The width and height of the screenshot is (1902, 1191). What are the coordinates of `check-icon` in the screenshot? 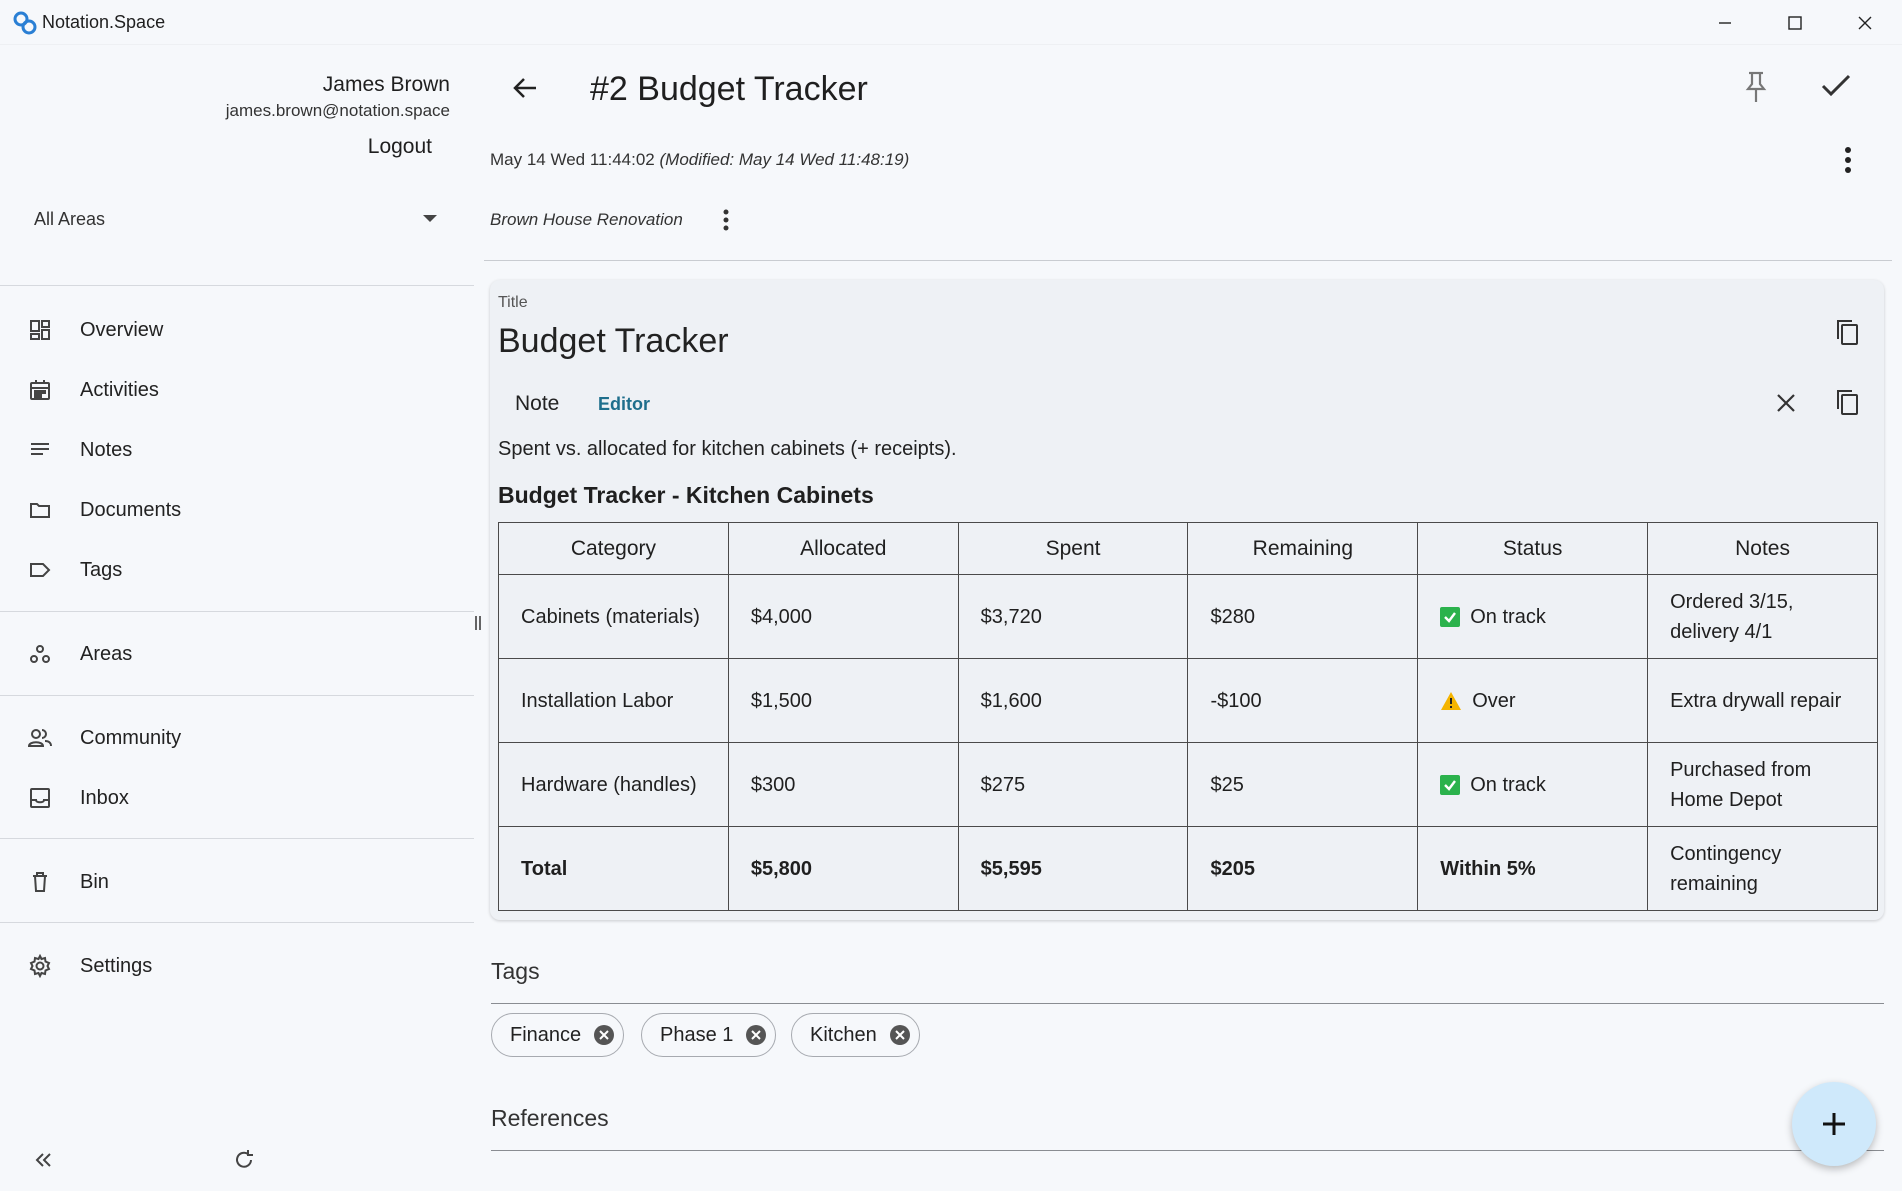 It's located at (1450, 616).